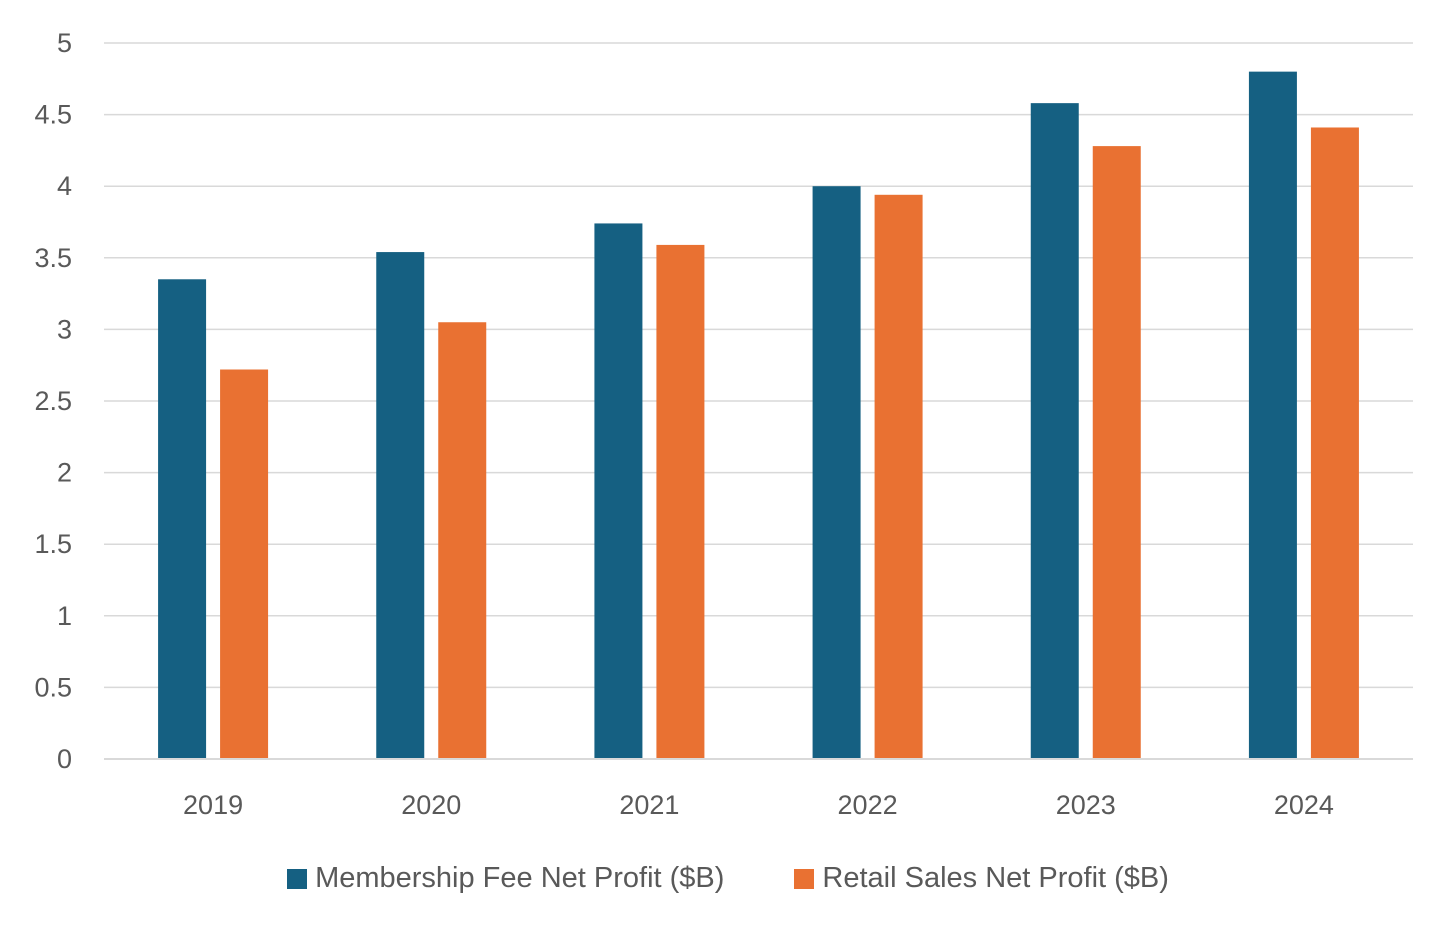  What do you see at coordinates (431, 805) in the screenshot?
I see `x-tick-label: 2020` at bounding box center [431, 805].